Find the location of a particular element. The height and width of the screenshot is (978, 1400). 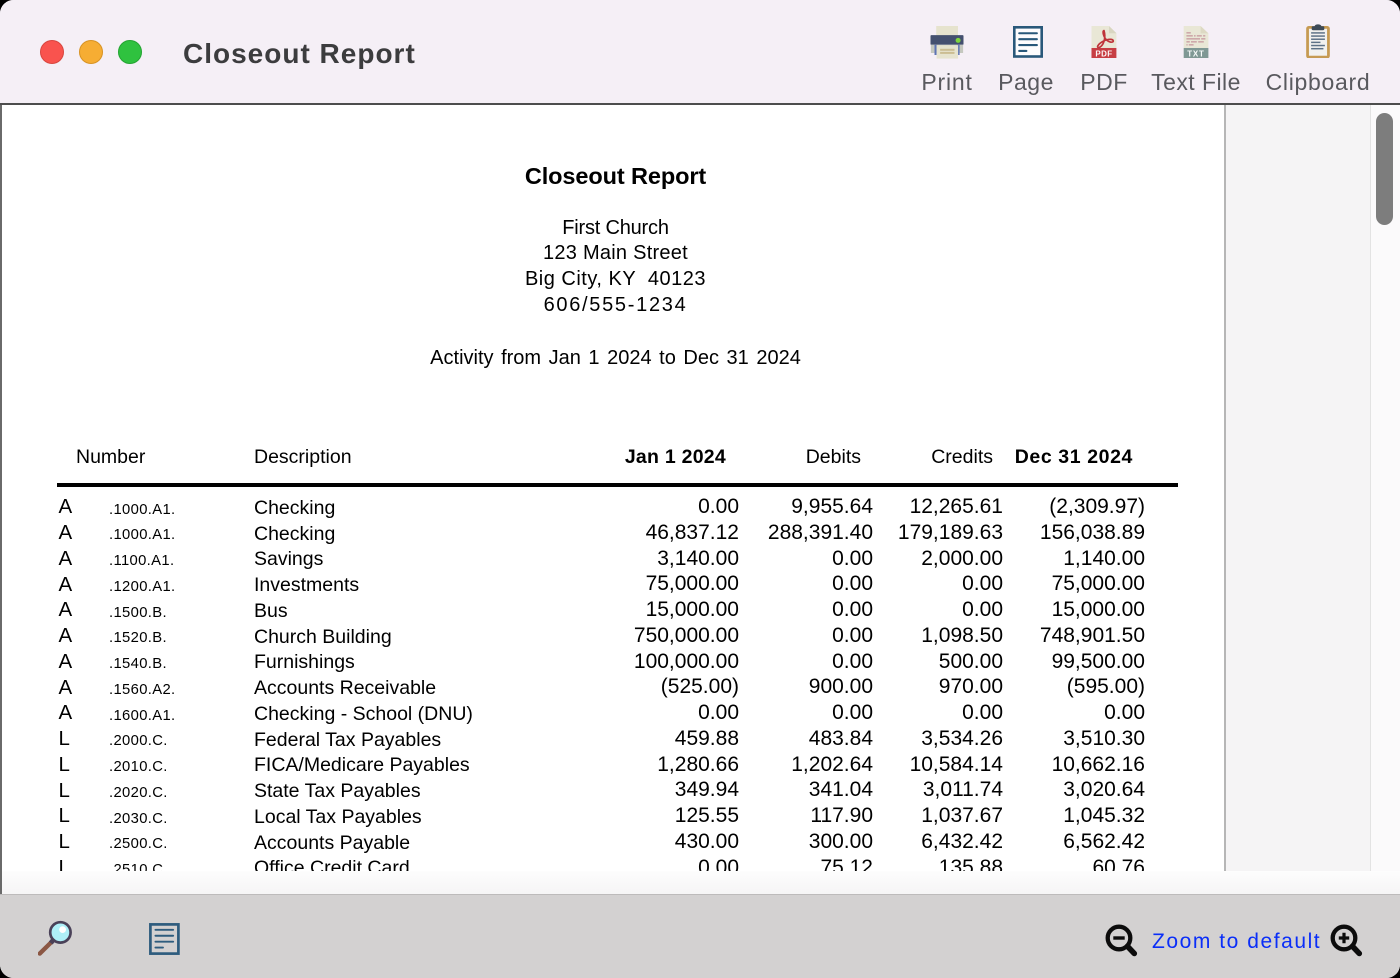

svg-text: TXT is located at coordinates (1195, 53).